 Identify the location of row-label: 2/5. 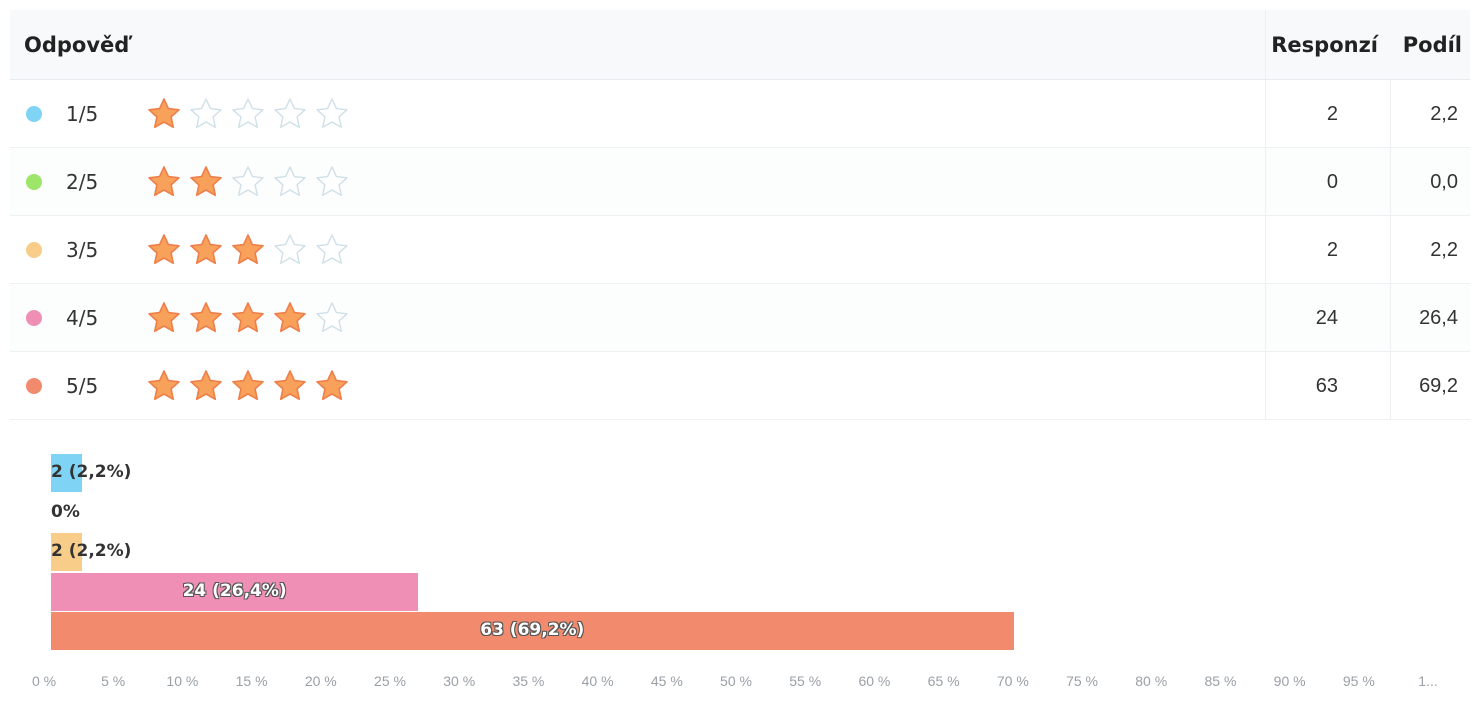
(82, 182).